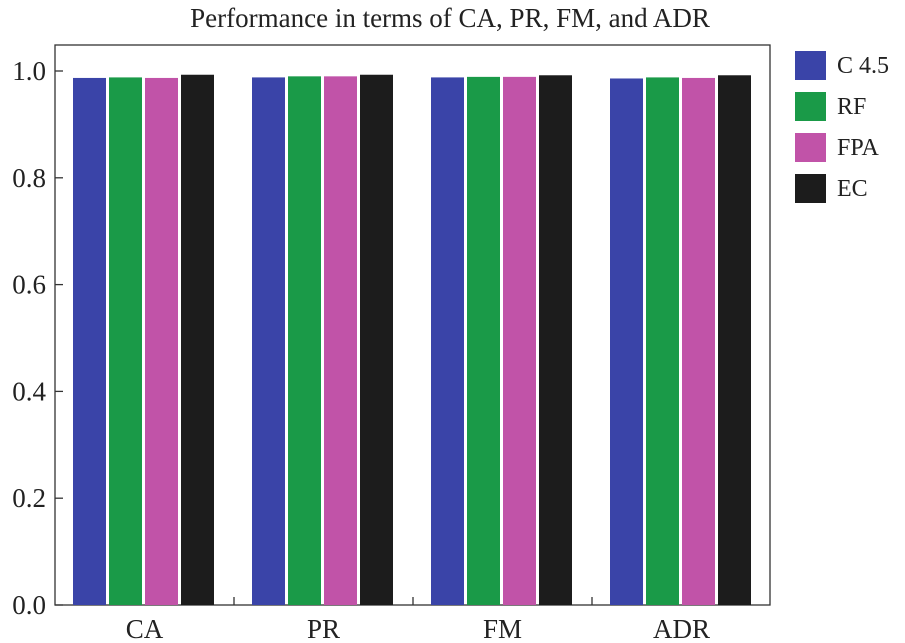 Image resolution: width=905 pixels, height=643 pixels. I want to click on legend-label: EC, so click(852, 189).